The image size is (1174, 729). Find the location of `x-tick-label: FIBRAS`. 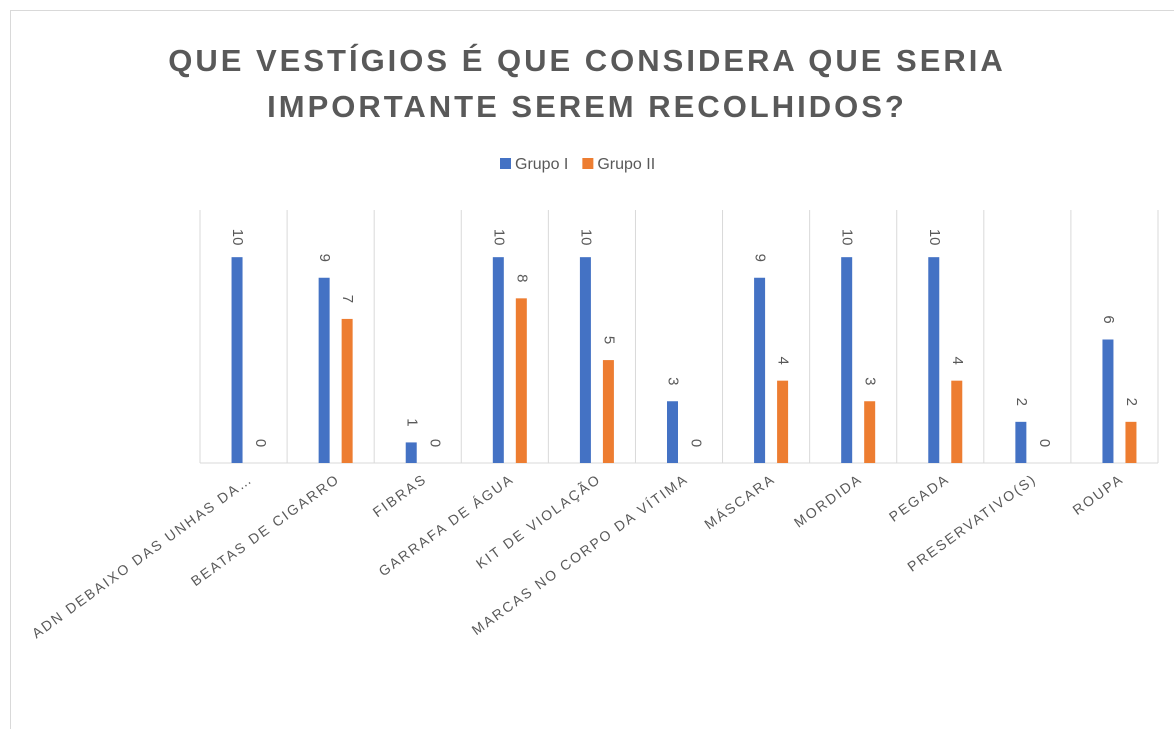

x-tick-label: FIBRAS is located at coordinates (400, 495).